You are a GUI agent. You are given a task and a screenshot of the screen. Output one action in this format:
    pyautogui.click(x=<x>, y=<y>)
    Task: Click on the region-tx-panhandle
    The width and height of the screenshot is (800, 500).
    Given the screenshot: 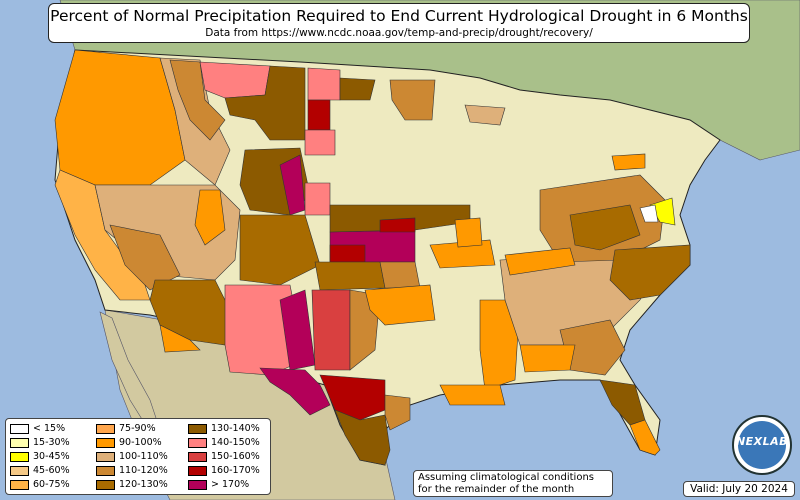 What is the action you would take?
    pyautogui.click(x=331, y=330)
    